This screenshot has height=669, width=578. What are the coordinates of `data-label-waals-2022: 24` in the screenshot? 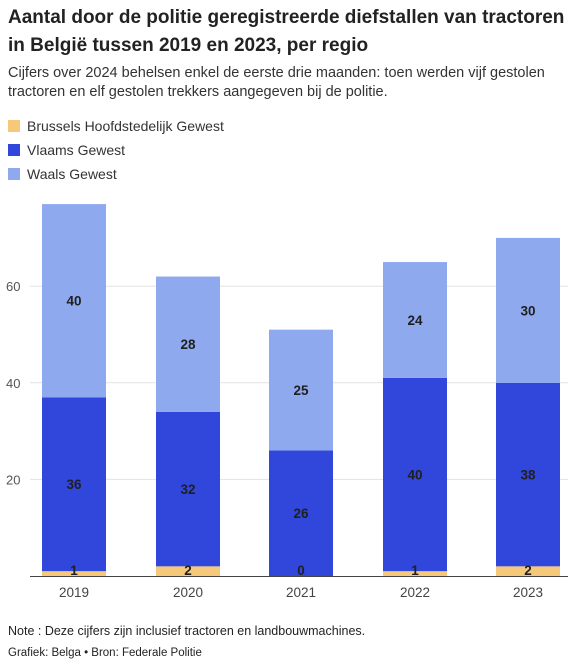 It's located at (415, 320).